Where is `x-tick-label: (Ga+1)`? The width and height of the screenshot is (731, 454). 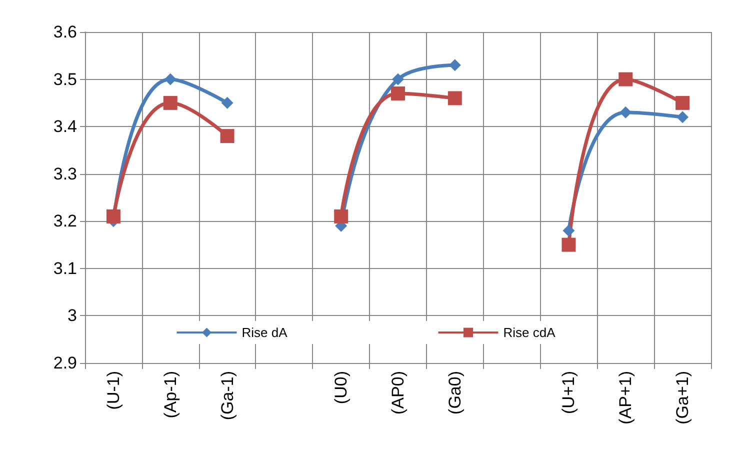 x-tick-label: (Ga+1) is located at coordinates (682, 397).